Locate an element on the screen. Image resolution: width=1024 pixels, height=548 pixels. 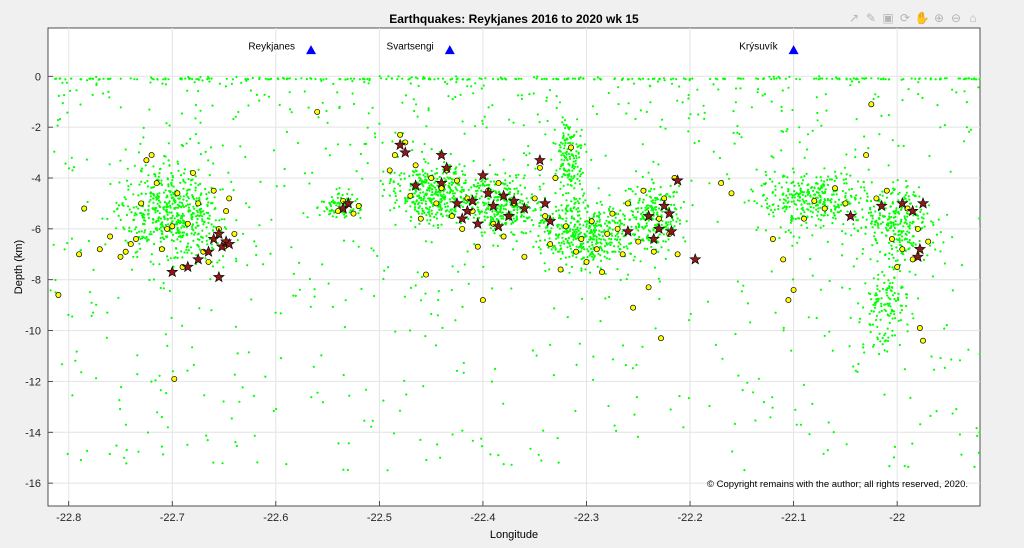
y-tick-label: -8 is located at coordinates (36, 281).